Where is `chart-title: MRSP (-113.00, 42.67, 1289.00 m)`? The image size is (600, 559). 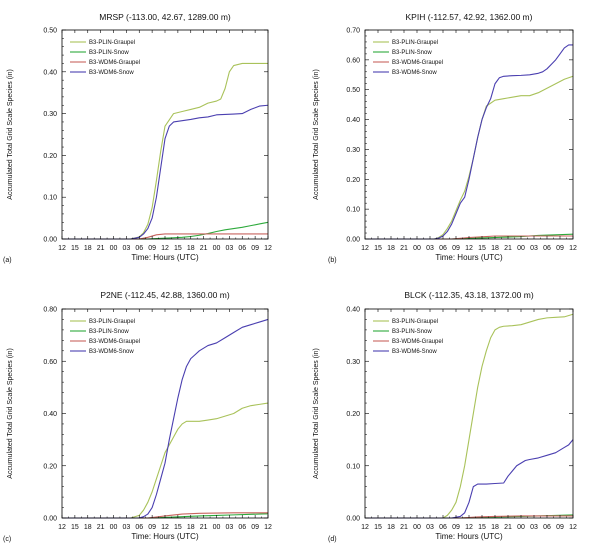
chart-title: MRSP (-113.00, 42.67, 1289.00 m) is located at coordinates (165, 17).